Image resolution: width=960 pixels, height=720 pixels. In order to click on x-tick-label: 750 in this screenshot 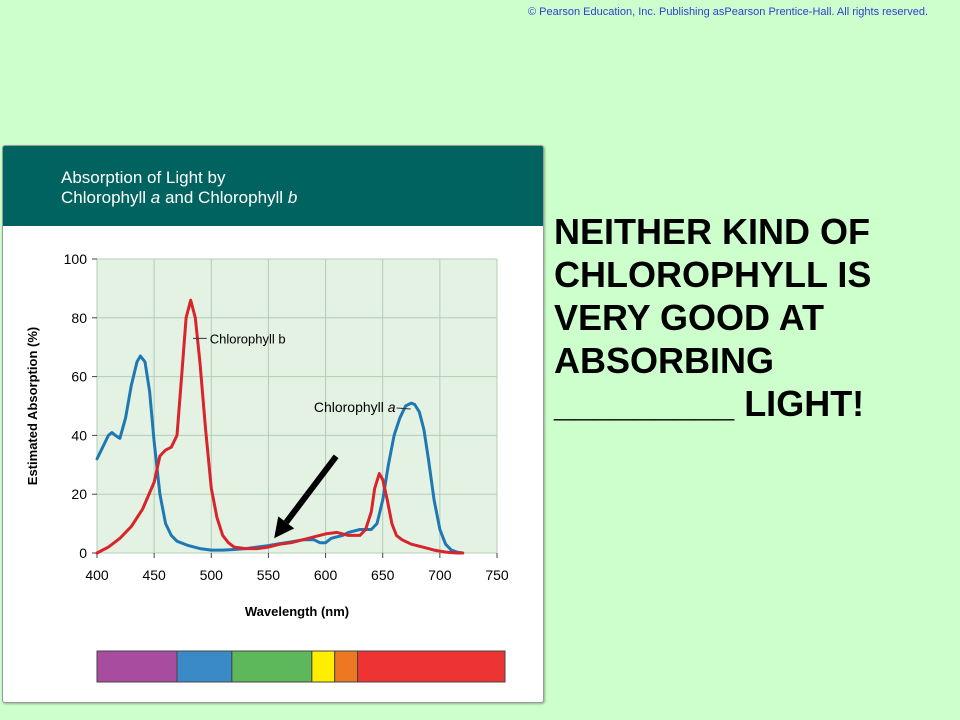, I will do `click(497, 575)`.